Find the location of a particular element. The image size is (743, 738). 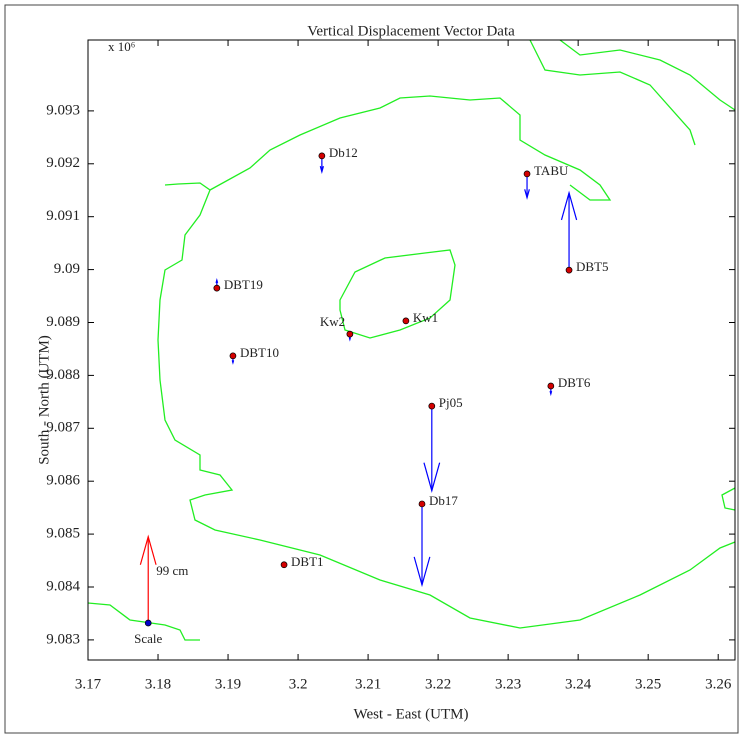

x-tick-label: 3.26 is located at coordinates (718, 684).